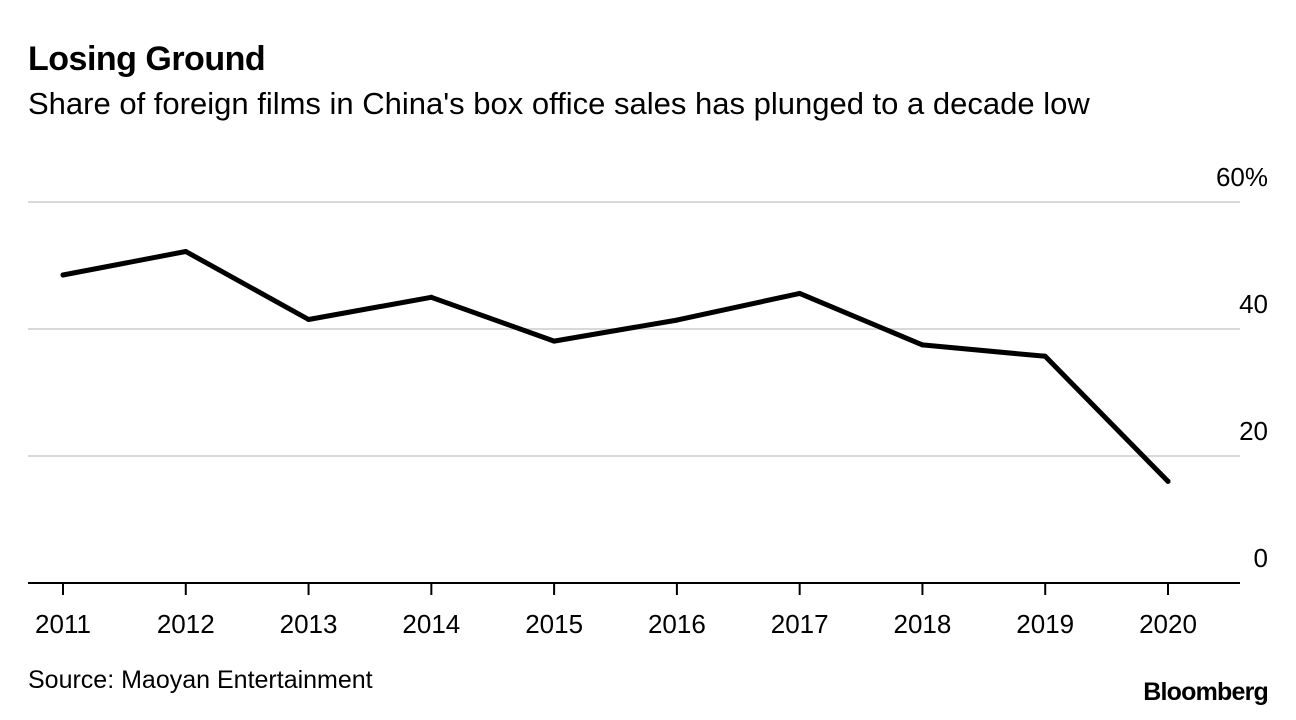 The image size is (1296, 720). What do you see at coordinates (431, 297) in the screenshot?
I see `data-point-2014` at bounding box center [431, 297].